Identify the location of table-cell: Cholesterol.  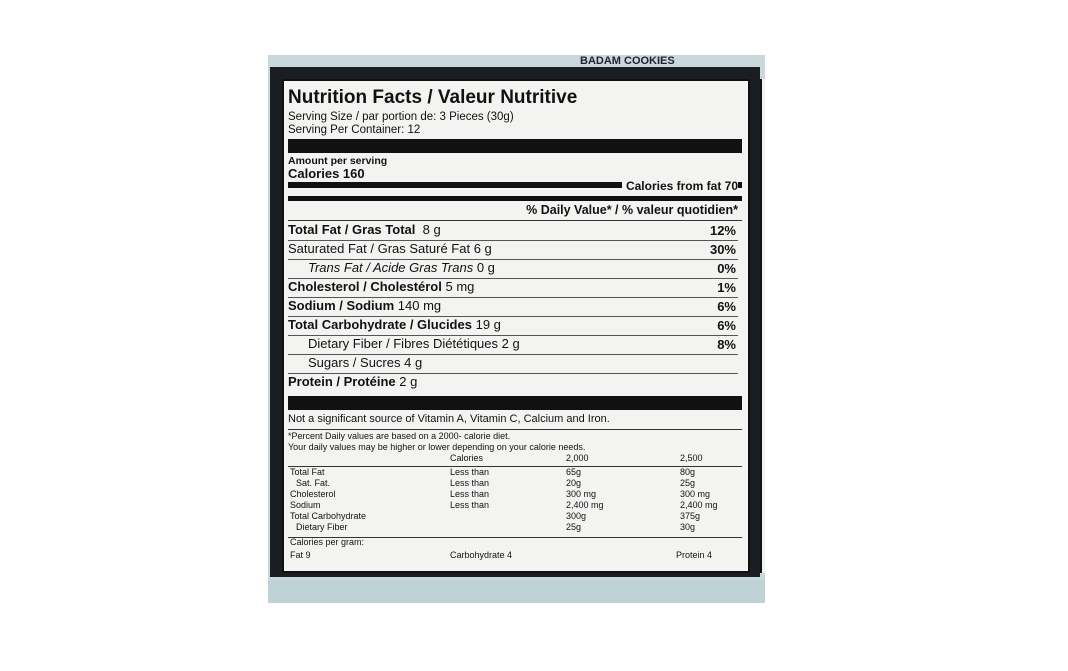
(313, 494).